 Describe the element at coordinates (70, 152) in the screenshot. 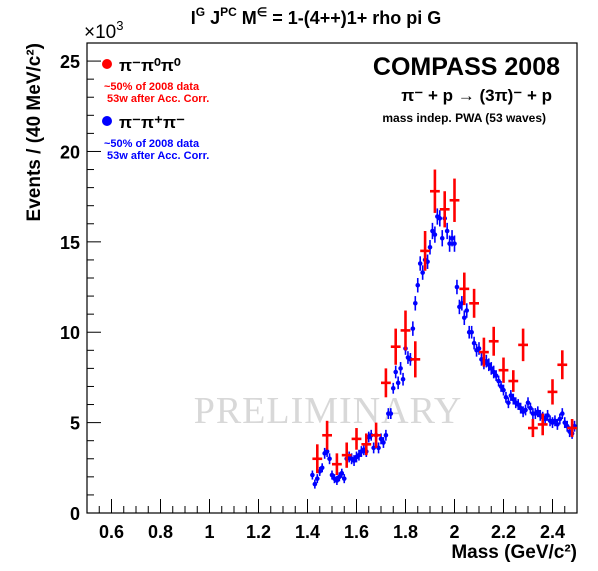

I see `y-tick-label: 20` at that location.